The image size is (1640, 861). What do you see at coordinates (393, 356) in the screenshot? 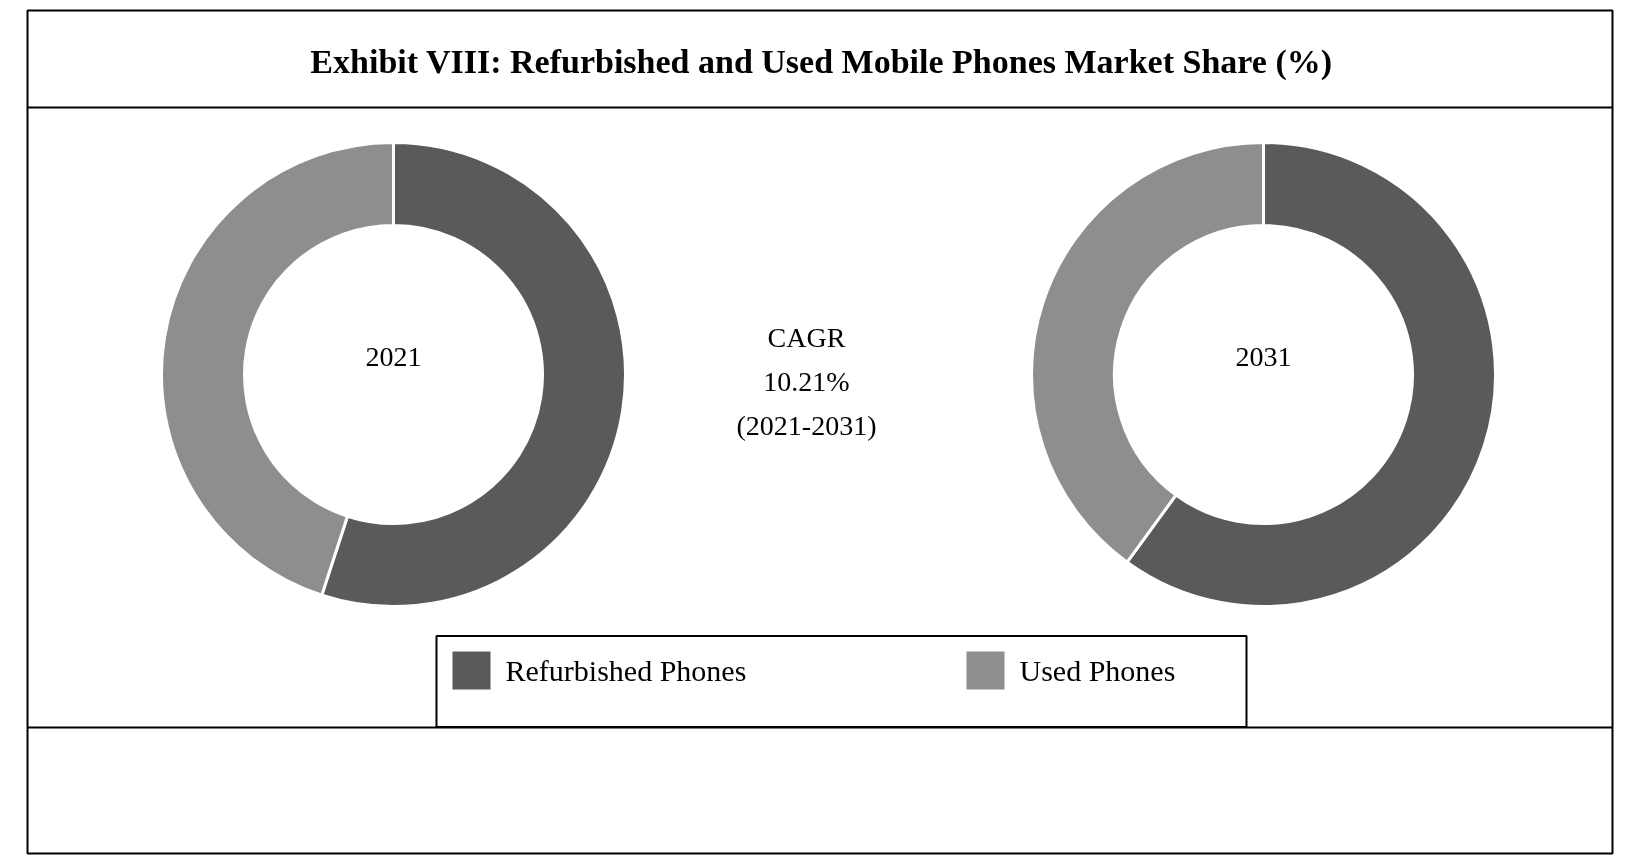
I see `text: 2021` at bounding box center [393, 356].